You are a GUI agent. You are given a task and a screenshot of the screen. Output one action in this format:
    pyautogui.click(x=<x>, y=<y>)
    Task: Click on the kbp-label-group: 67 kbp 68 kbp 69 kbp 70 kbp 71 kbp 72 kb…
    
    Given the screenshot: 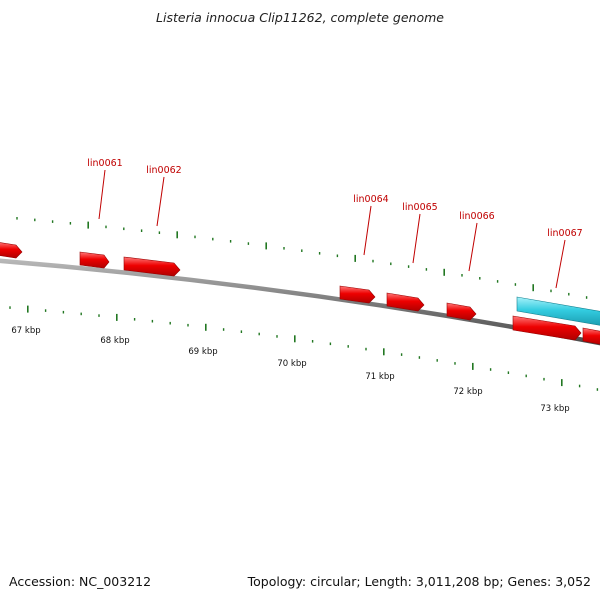 What is the action you would take?
    pyautogui.click(x=290, y=370)
    